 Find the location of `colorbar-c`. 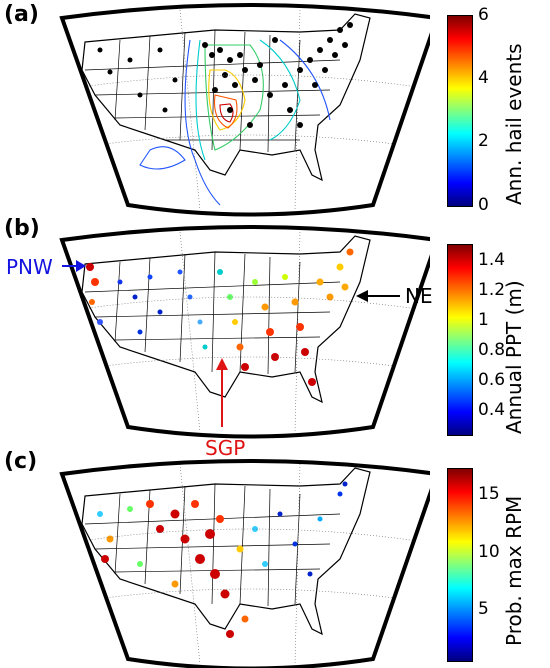

colorbar-c is located at coordinates (460, 565).